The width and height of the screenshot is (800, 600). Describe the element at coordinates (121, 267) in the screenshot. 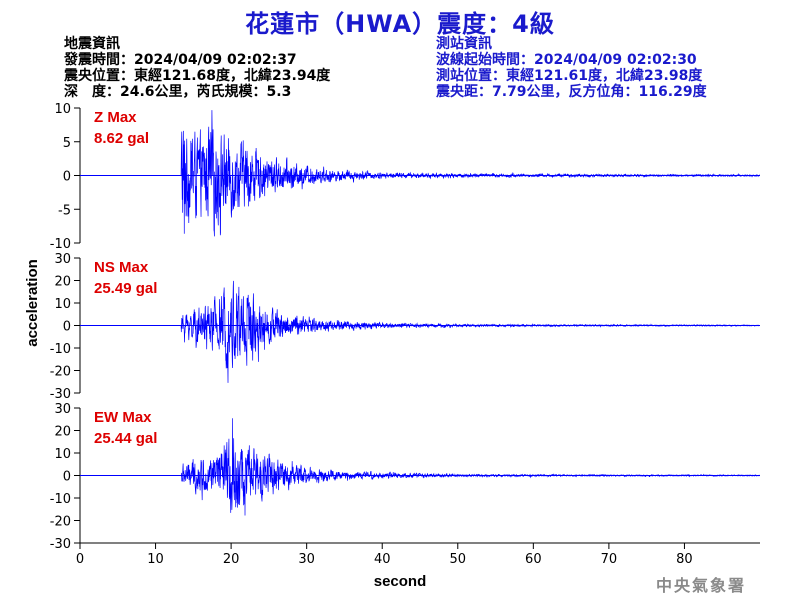

I see `ns-max-label: NS Max` at that location.